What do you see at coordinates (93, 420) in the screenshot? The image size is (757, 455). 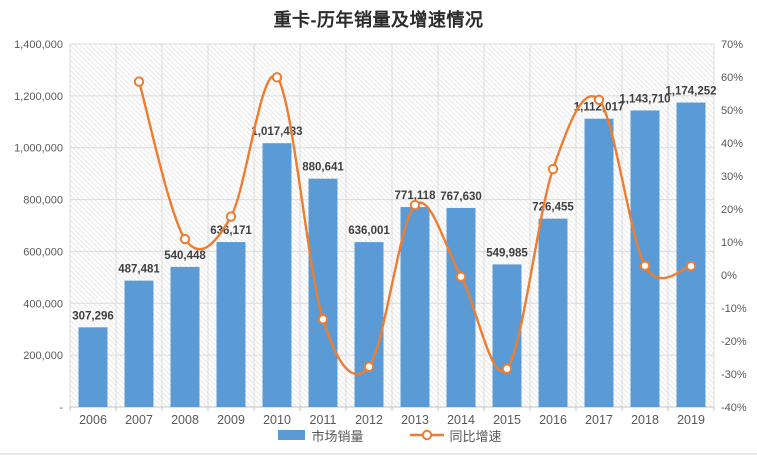 I see `x-tick-label-2006: 2006` at bounding box center [93, 420].